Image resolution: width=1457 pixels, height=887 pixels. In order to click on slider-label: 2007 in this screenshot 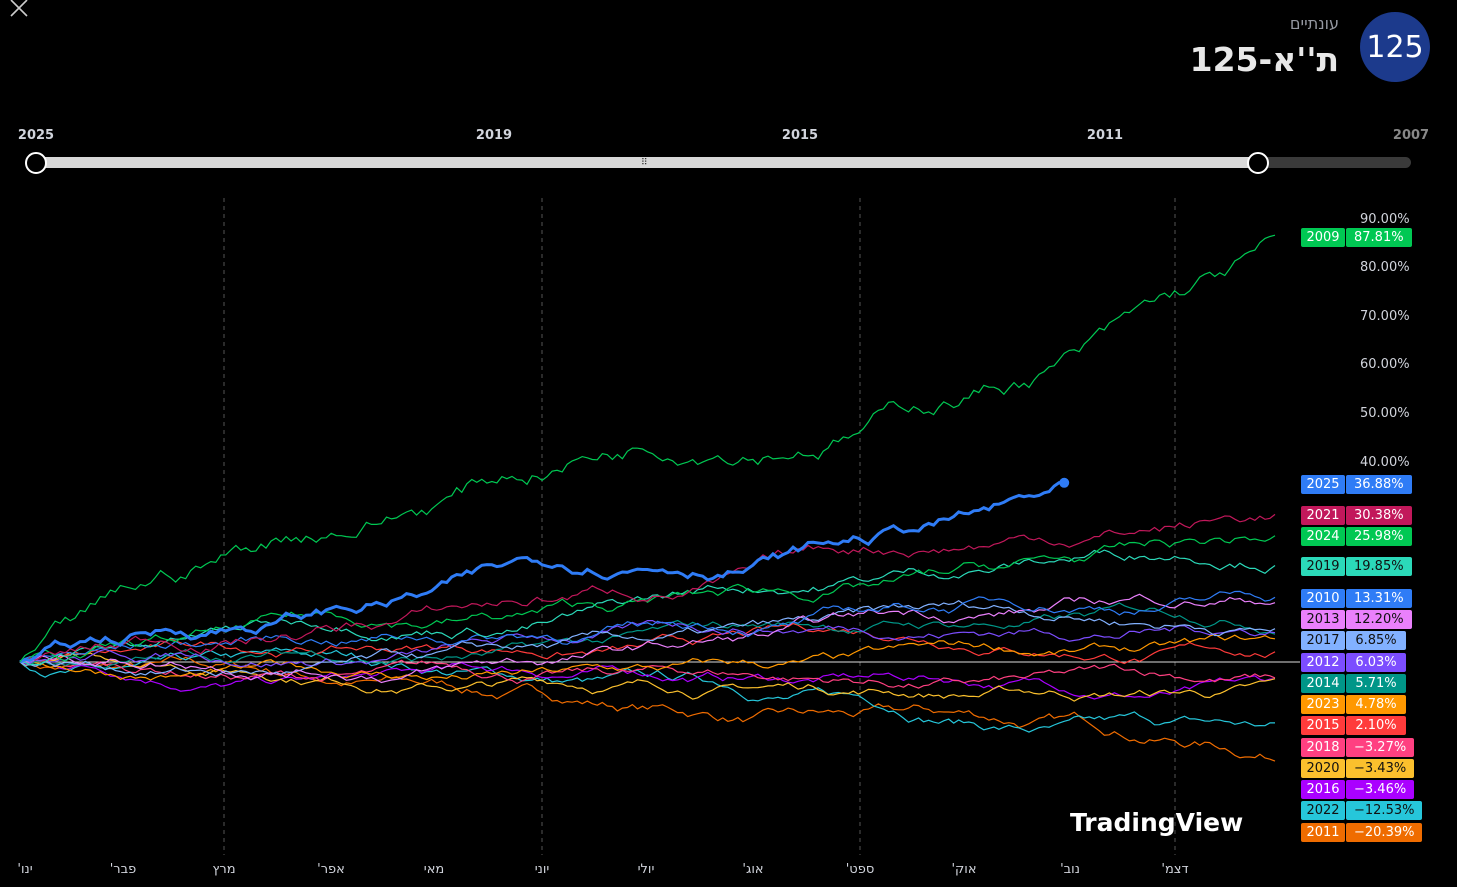, I will do `click(1411, 135)`.